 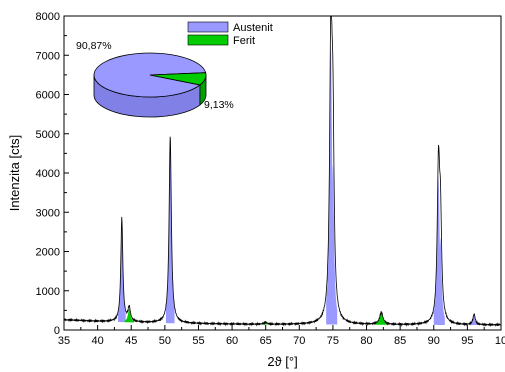 What do you see at coordinates (500, 341) in the screenshot?
I see `x-tick-label: 10` at bounding box center [500, 341].